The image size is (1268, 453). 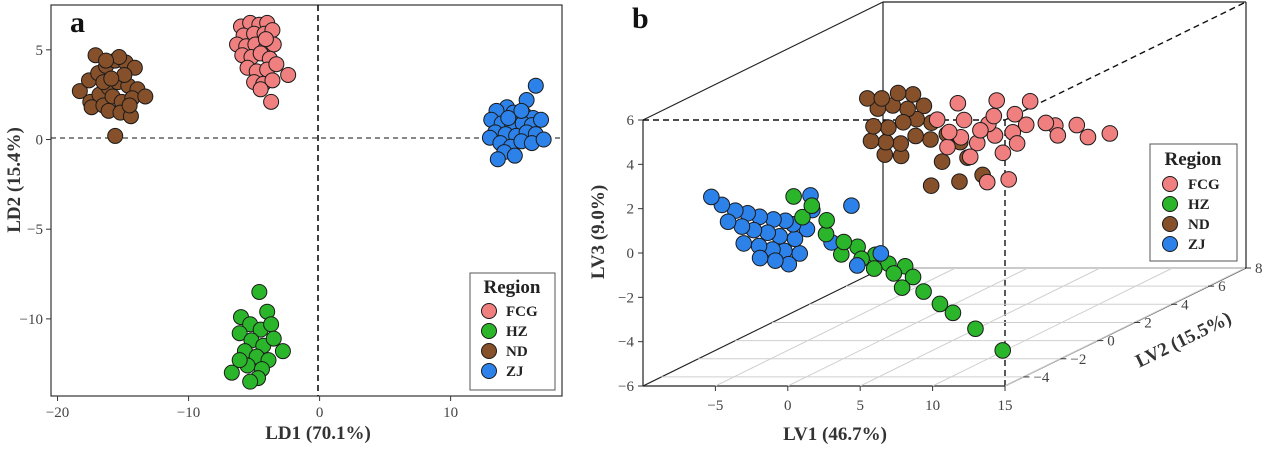 What do you see at coordinates (1204, 185) in the screenshot?
I see `legend-label: FCG` at bounding box center [1204, 185].